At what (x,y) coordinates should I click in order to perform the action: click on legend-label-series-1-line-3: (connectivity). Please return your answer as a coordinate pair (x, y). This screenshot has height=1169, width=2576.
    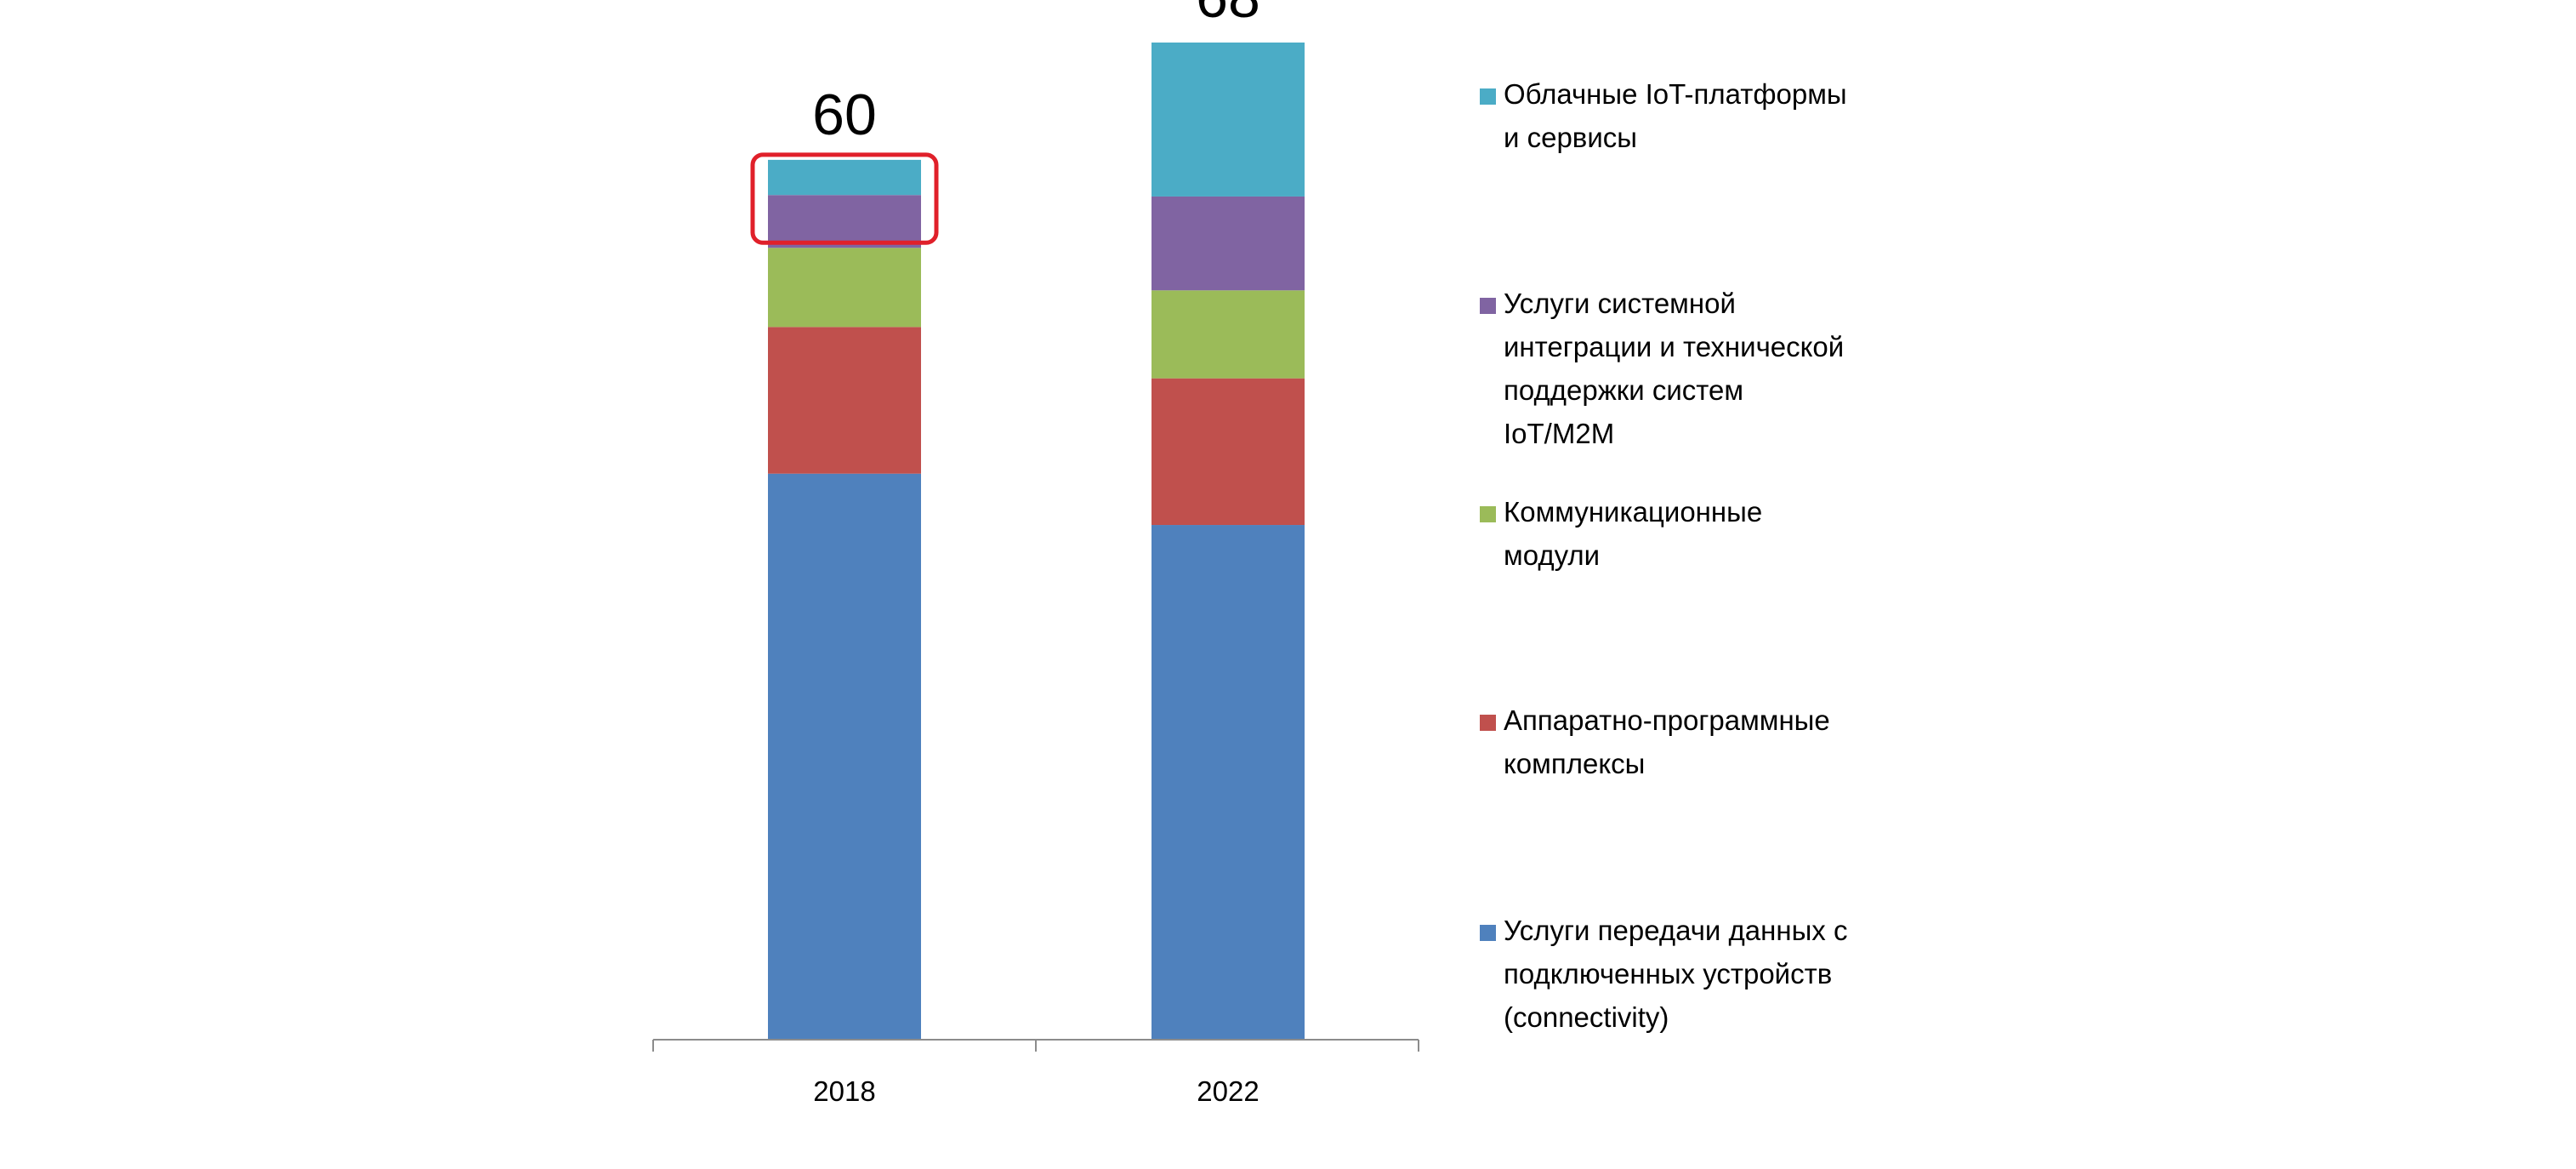
    Looking at the image, I should click on (1586, 1017).